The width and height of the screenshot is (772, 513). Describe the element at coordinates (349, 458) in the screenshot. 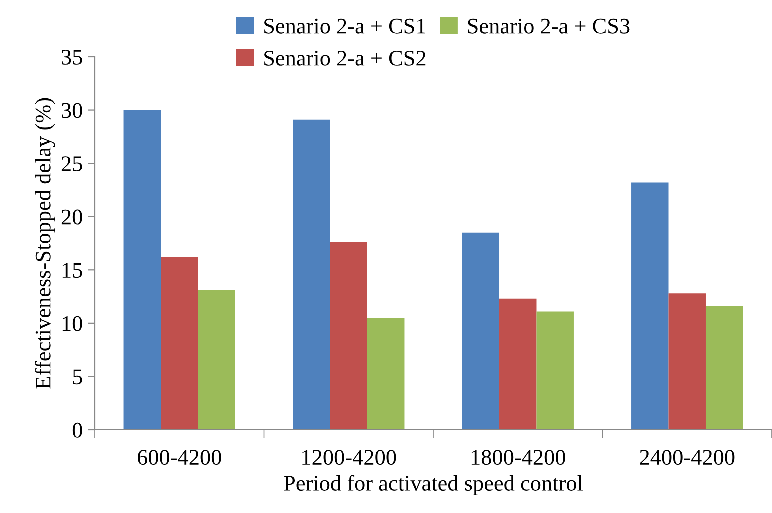

I see `x-tick-label: 1200-4200` at that location.